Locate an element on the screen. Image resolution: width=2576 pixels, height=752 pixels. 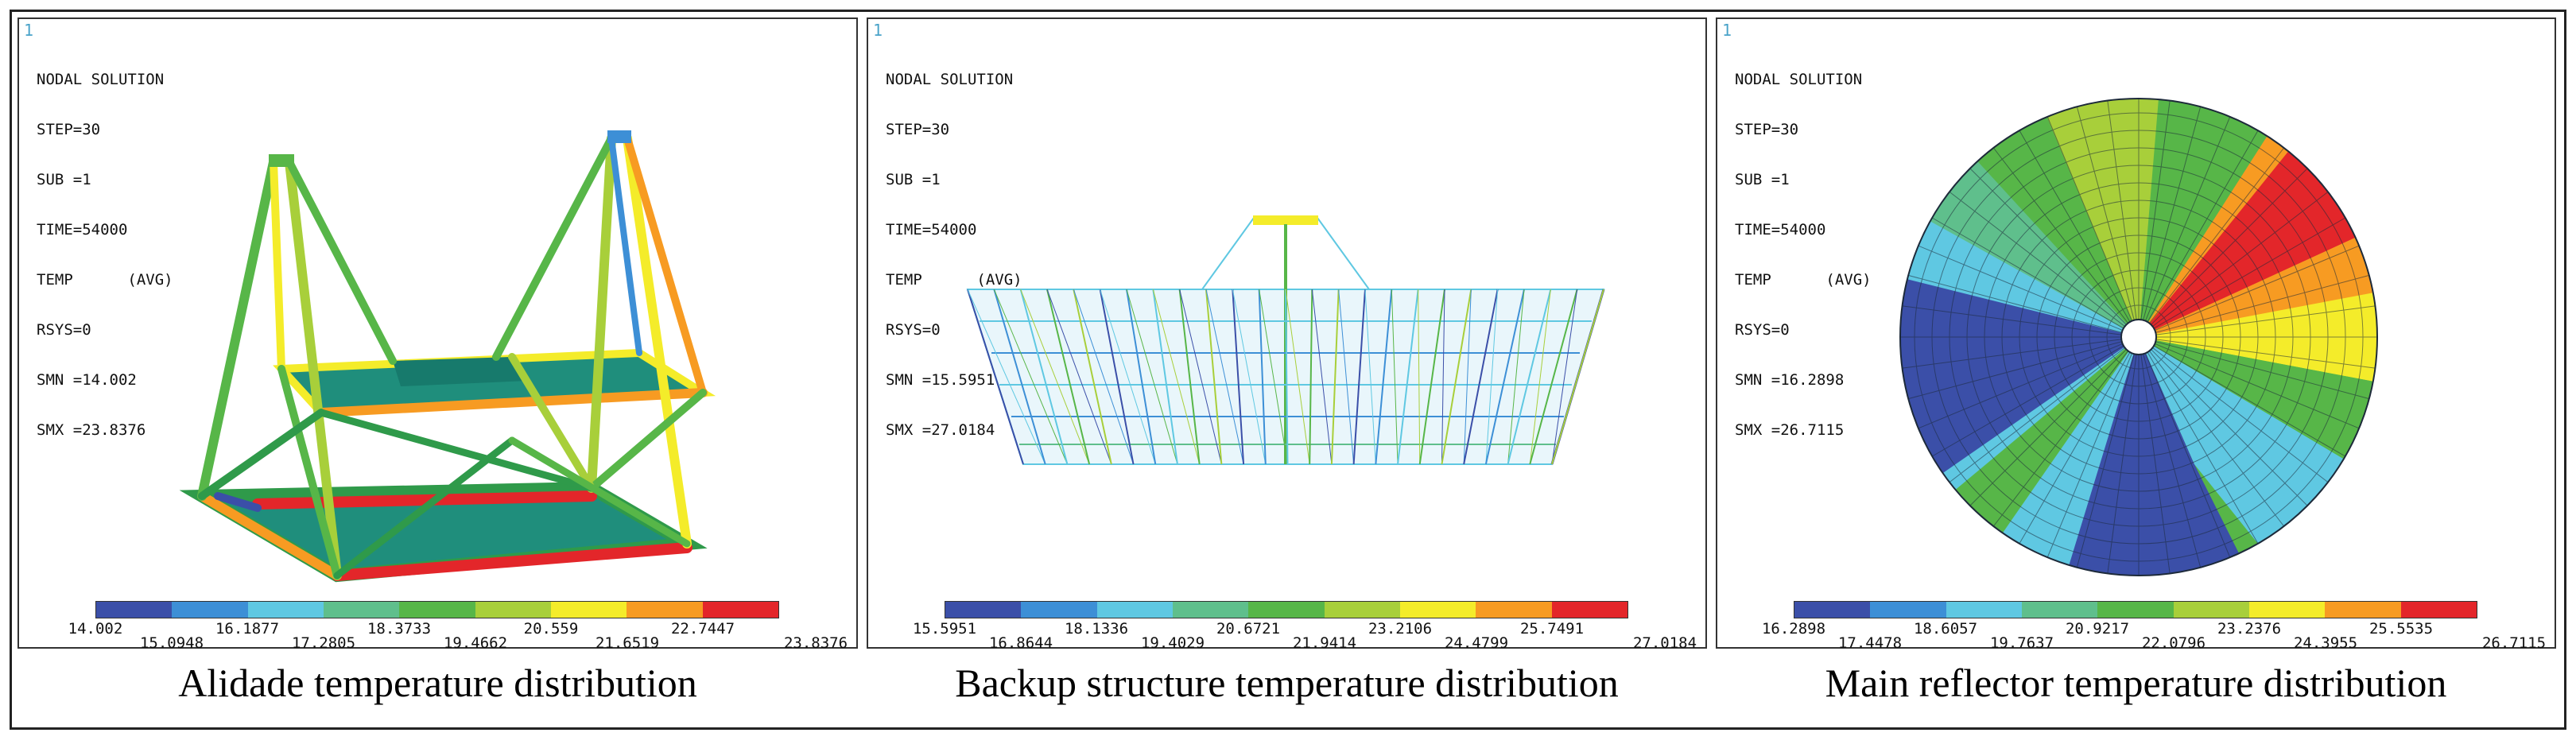
info-line: SMX =26.7115 is located at coordinates (1790, 430).